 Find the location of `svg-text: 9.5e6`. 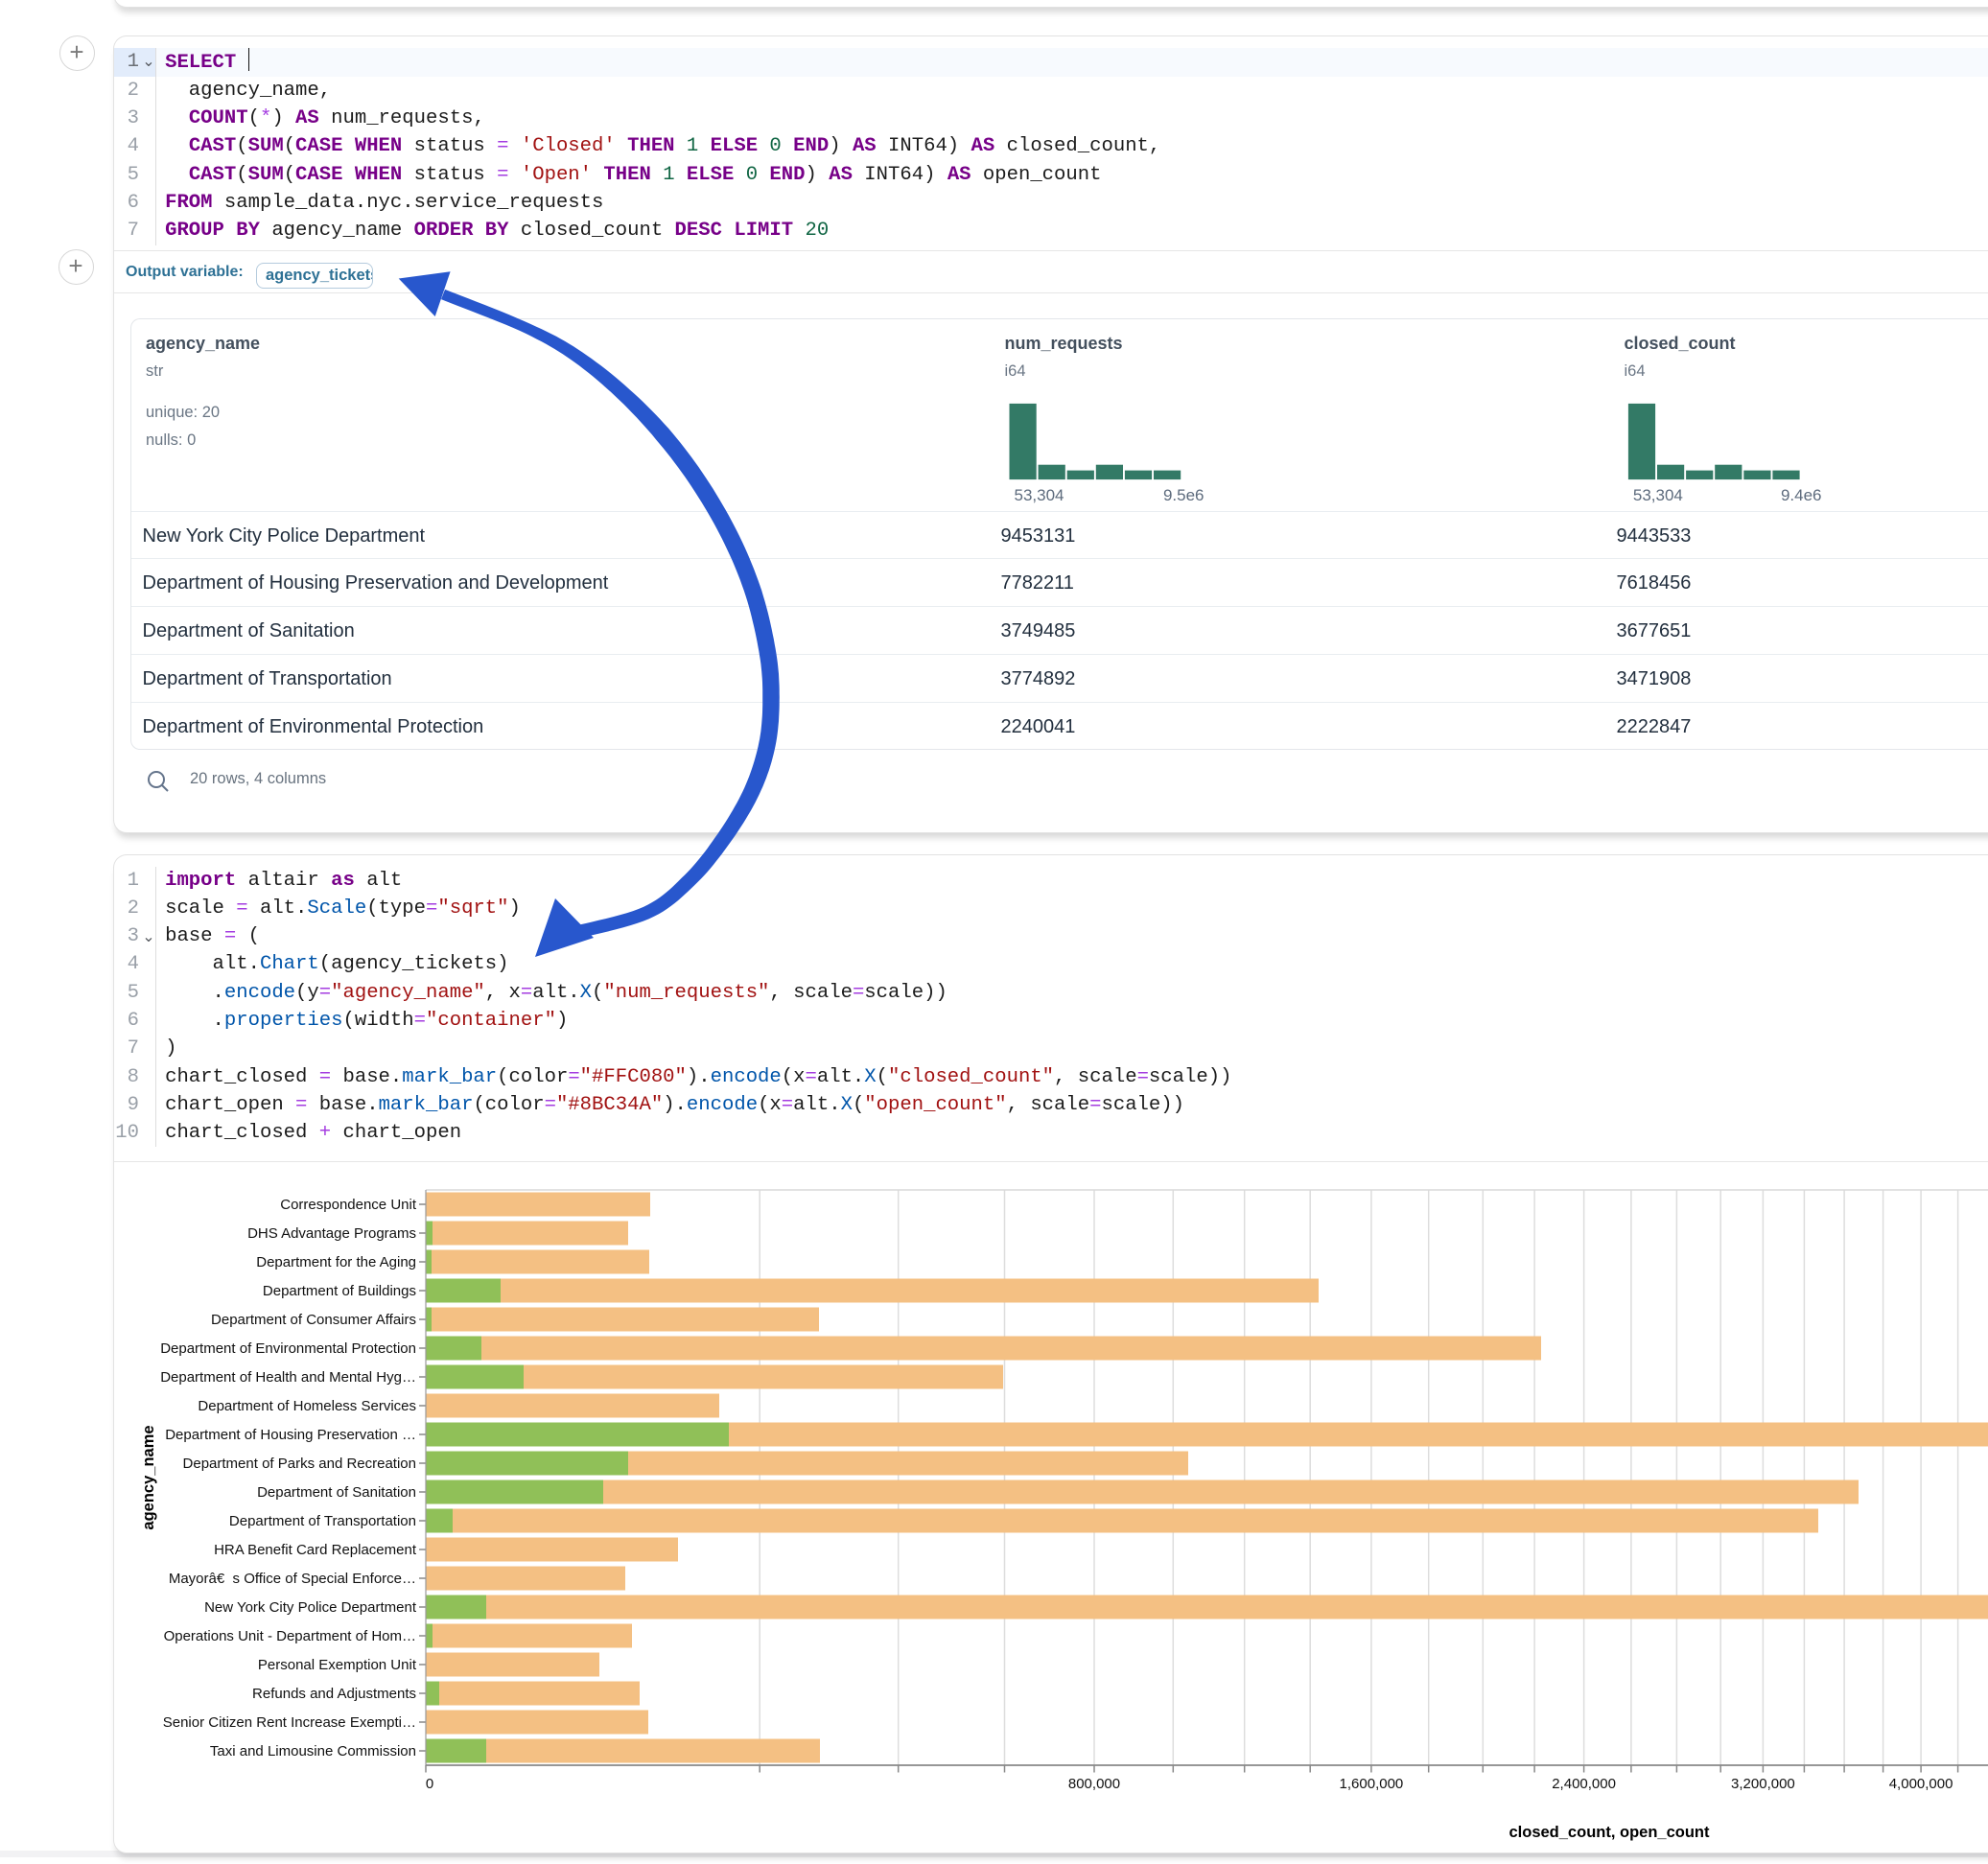

svg-text: 9.5e6 is located at coordinates (1183, 495).